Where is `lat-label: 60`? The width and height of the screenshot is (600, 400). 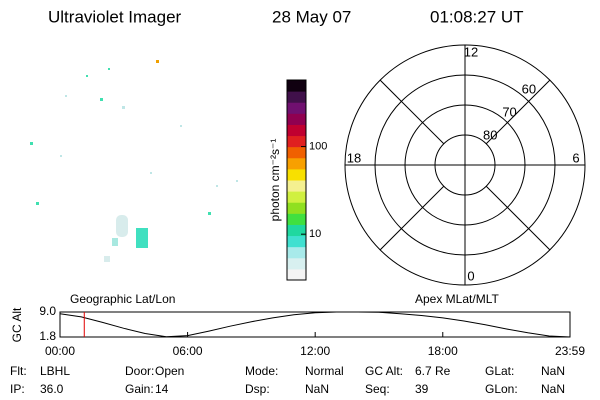
lat-label: 60 is located at coordinates (529, 88).